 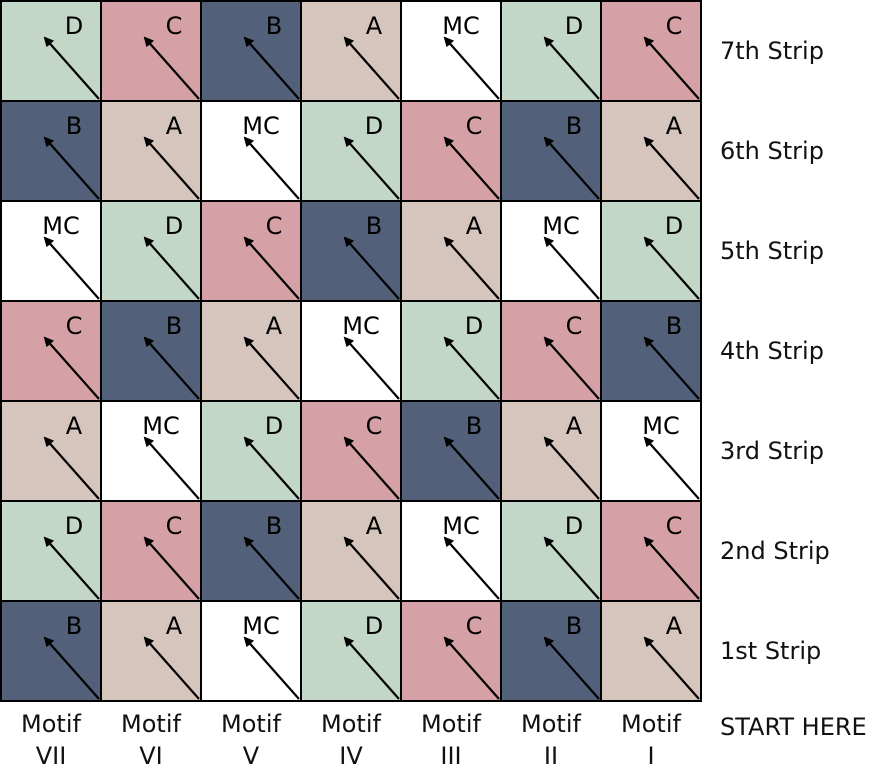 What do you see at coordinates (551, 740) in the screenshot?
I see `motif-label: Motif II` at bounding box center [551, 740].